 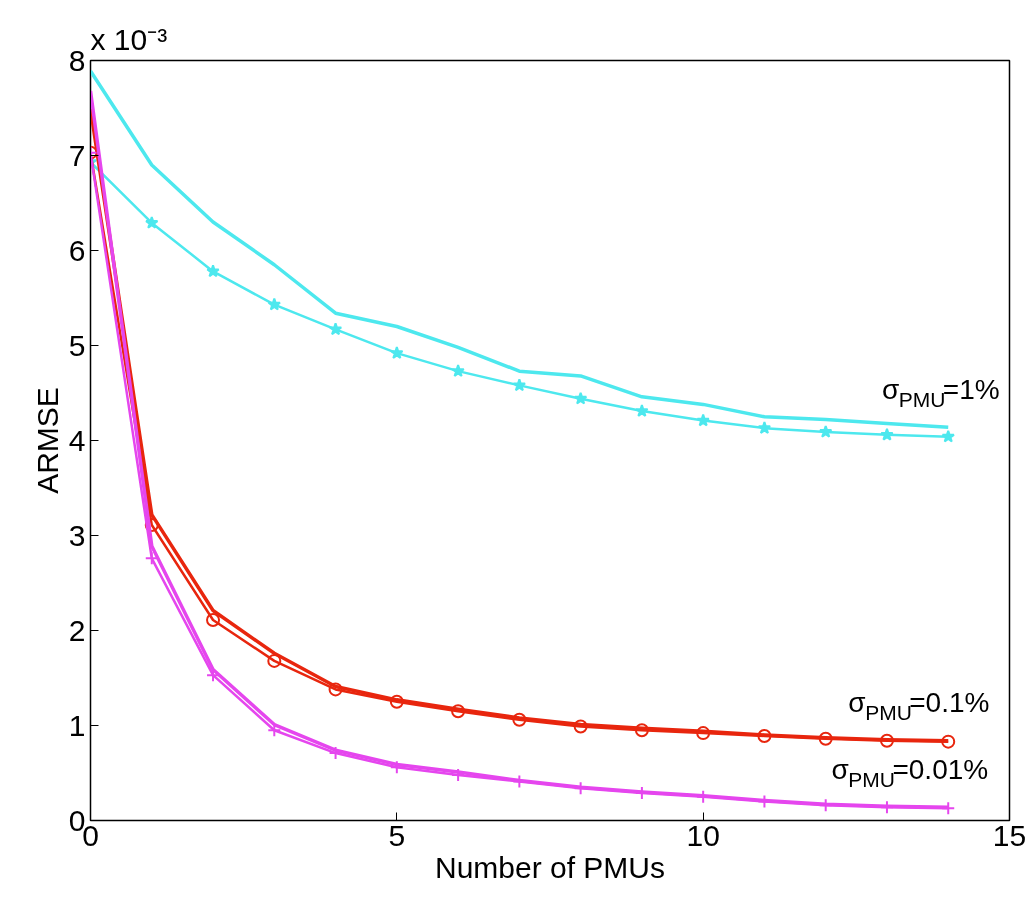 I want to click on y-tick-label: 2, so click(x=77, y=630).